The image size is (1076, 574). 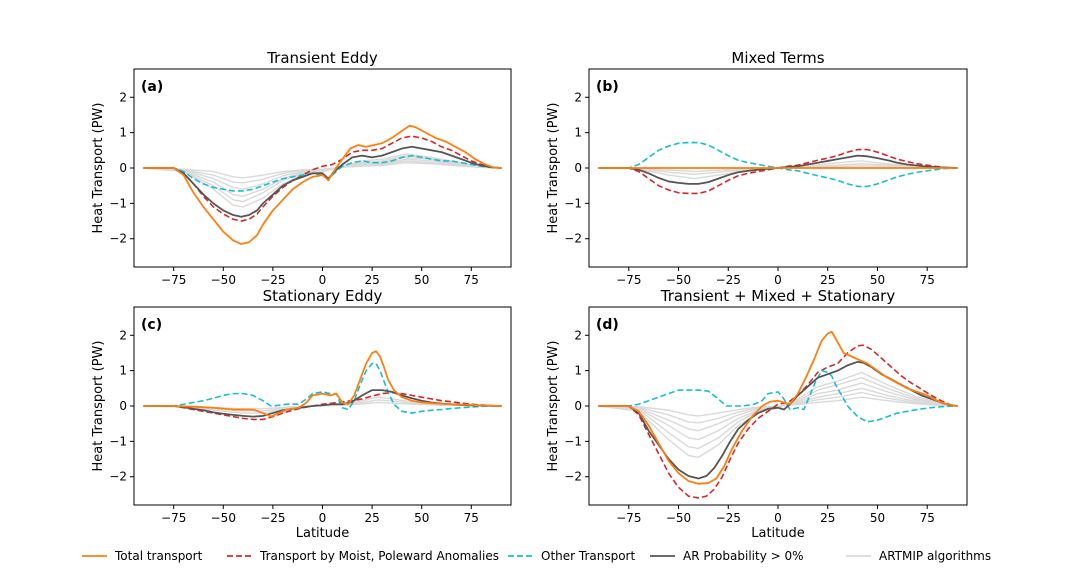 I want to click on panel-title: Stationary Eddy, so click(x=323, y=296).